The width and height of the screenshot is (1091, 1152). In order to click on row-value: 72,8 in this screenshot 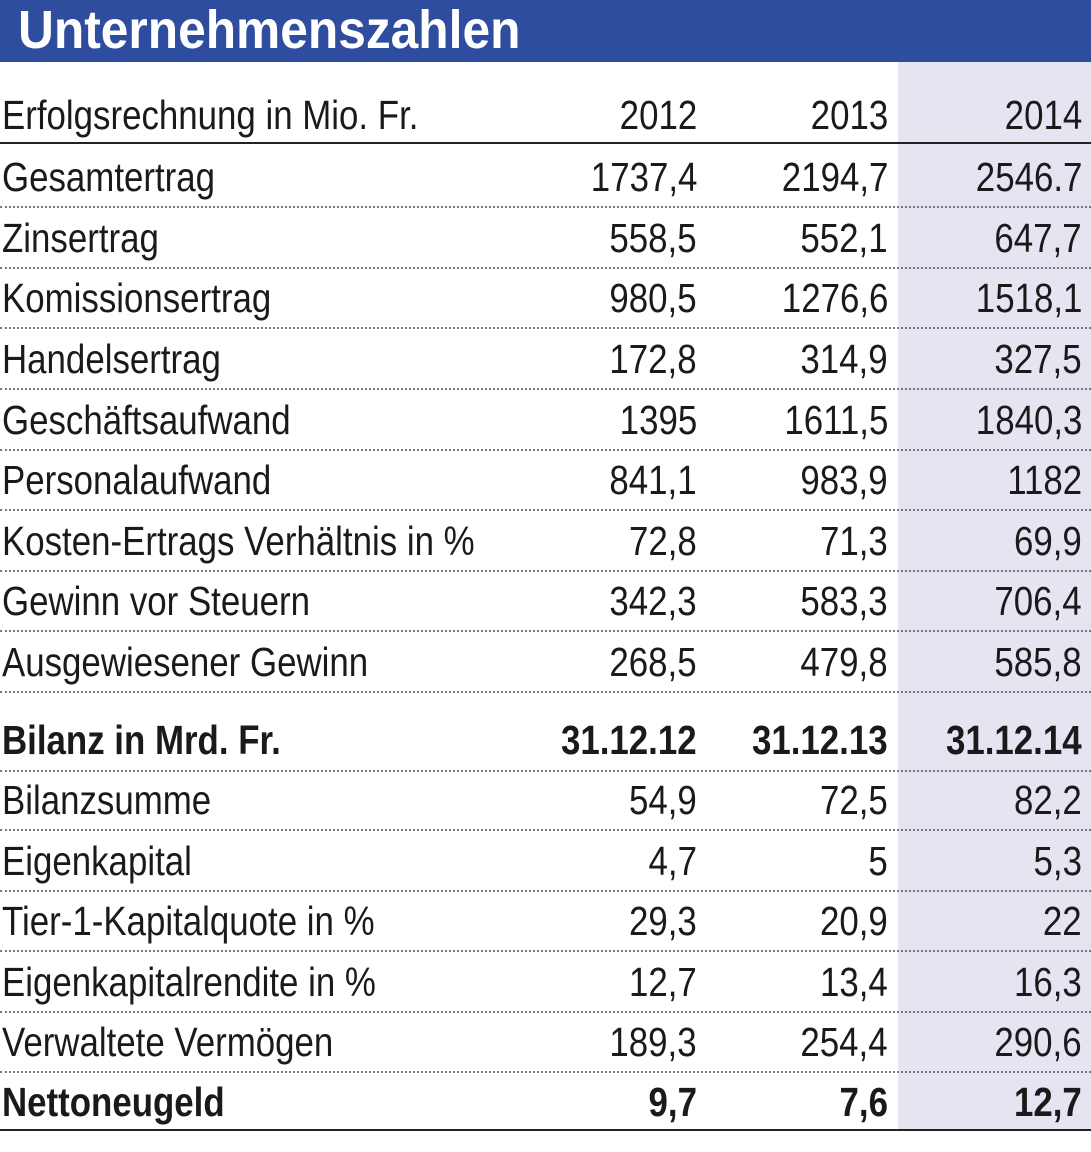, I will do `click(663, 540)`.